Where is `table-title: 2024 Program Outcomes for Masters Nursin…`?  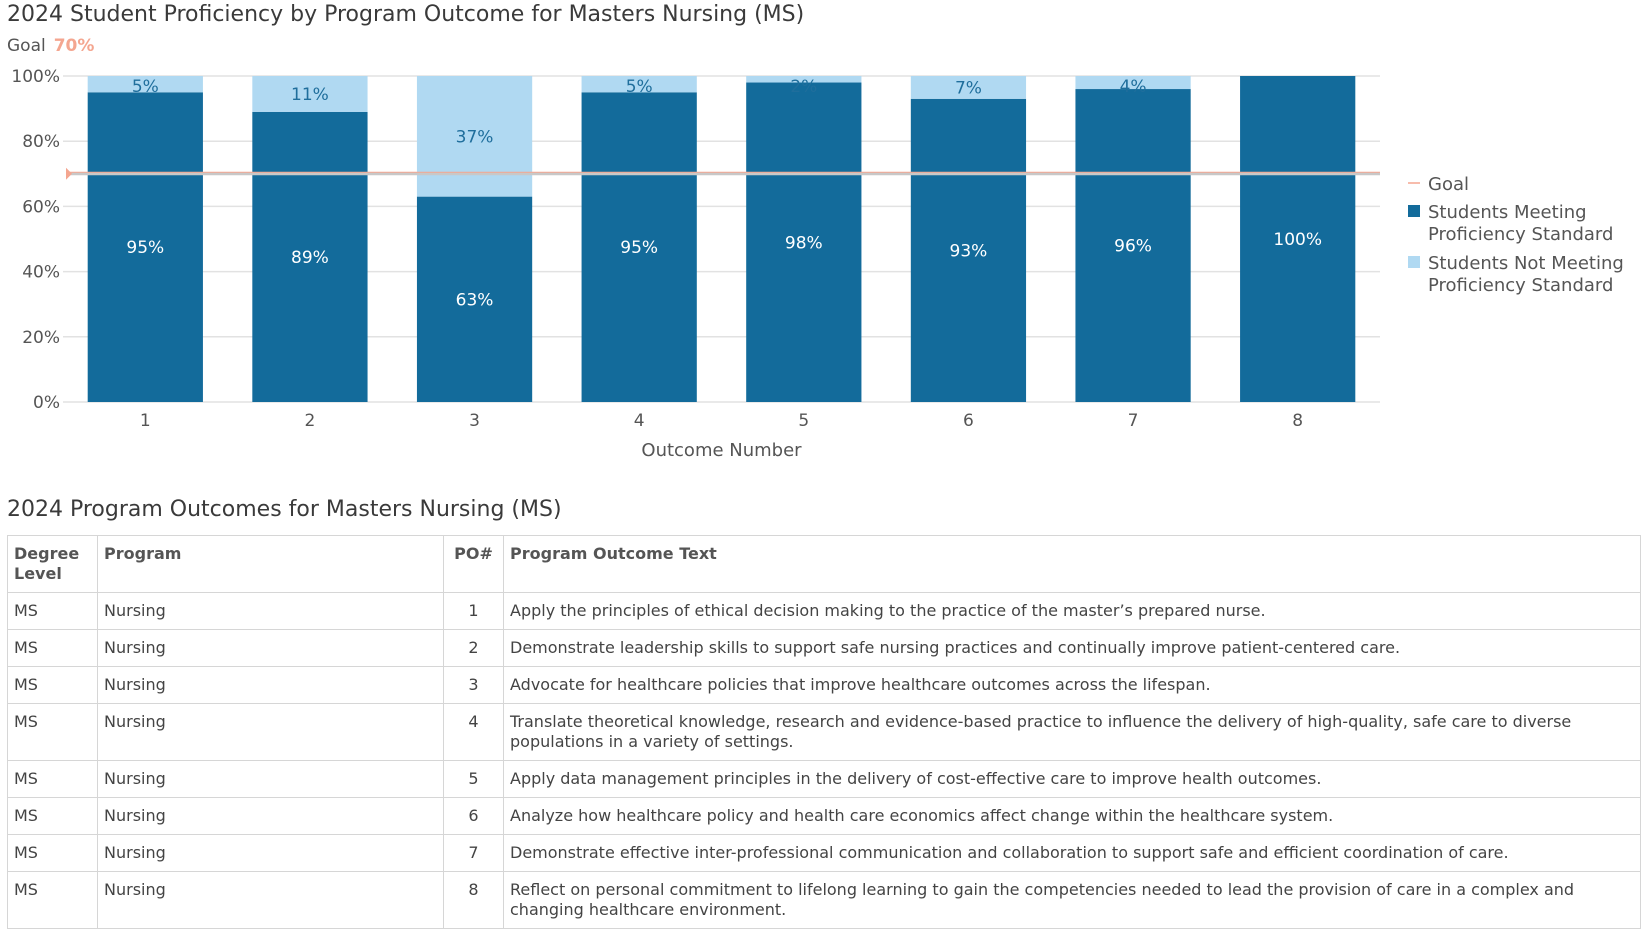
table-title: 2024 Program Outcomes for Masters Nursin… is located at coordinates (284, 509).